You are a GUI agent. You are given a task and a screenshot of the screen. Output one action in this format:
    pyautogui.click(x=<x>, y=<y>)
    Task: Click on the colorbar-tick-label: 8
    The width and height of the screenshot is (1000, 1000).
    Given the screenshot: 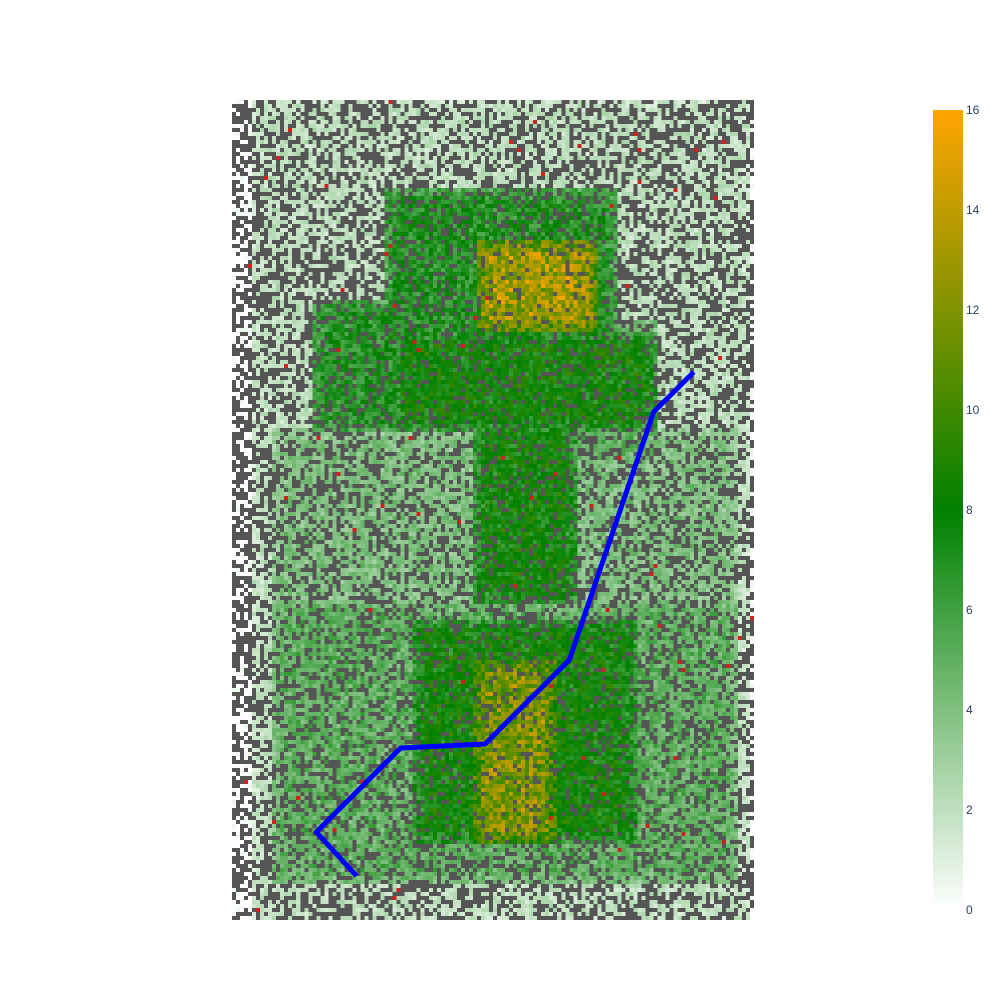 What is the action you would take?
    pyautogui.click(x=969, y=510)
    